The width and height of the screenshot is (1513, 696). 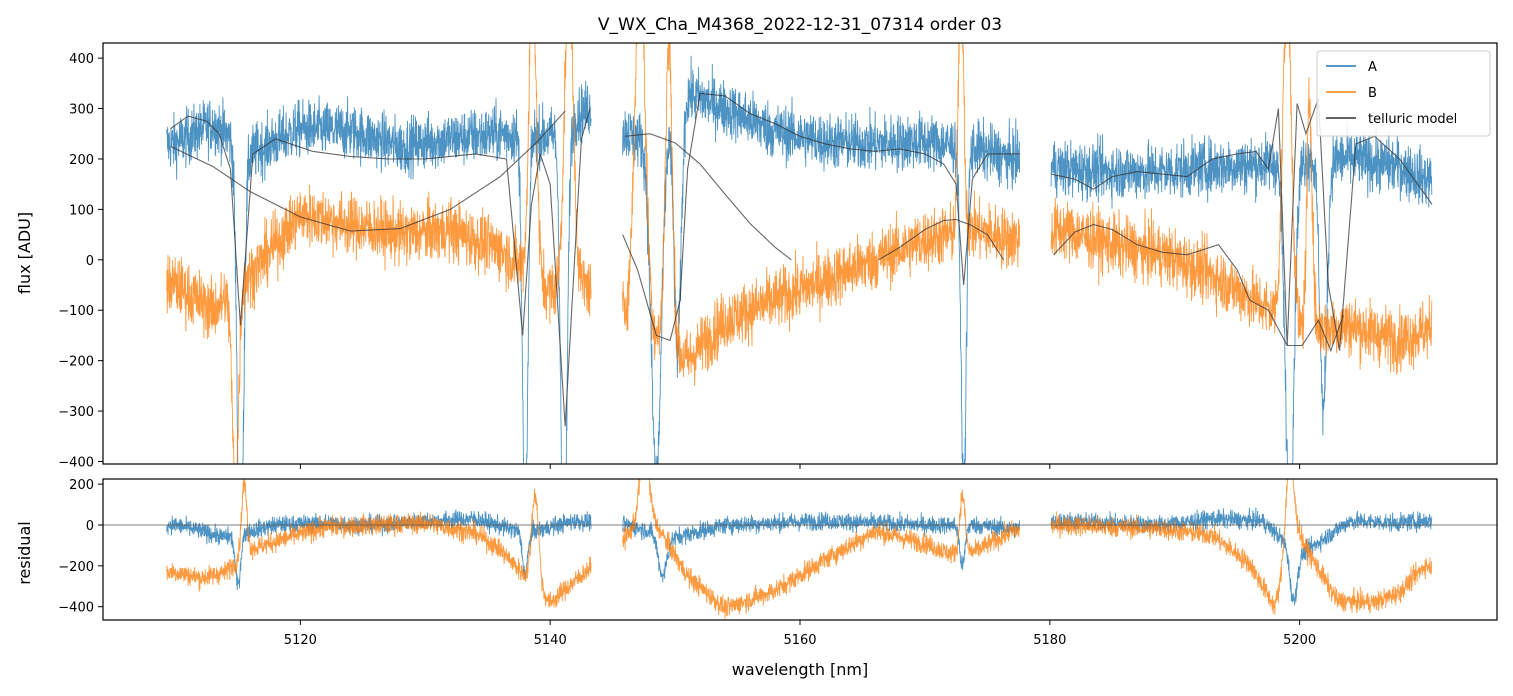 What do you see at coordinates (81, 110) in the screenshot?
I see `top-ytick-label: 300` at bounding box center [81, 110].